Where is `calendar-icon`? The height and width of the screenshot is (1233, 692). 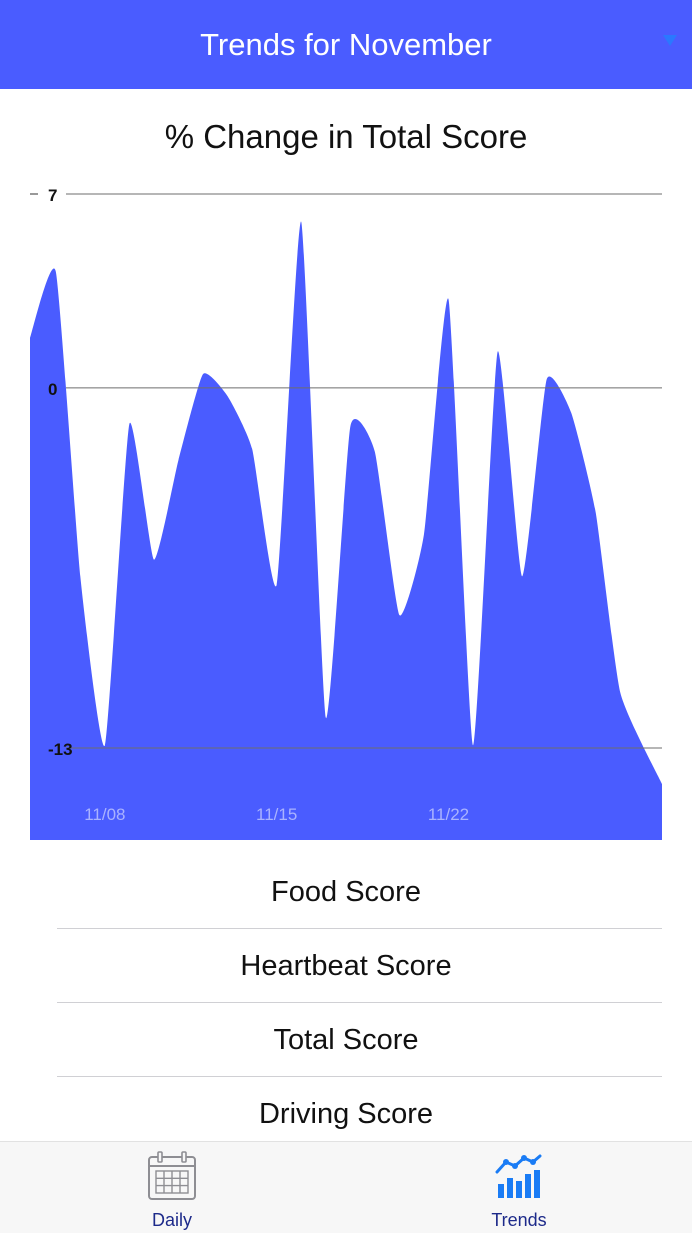 calendar-icon is located at coordinates (172, 1175).